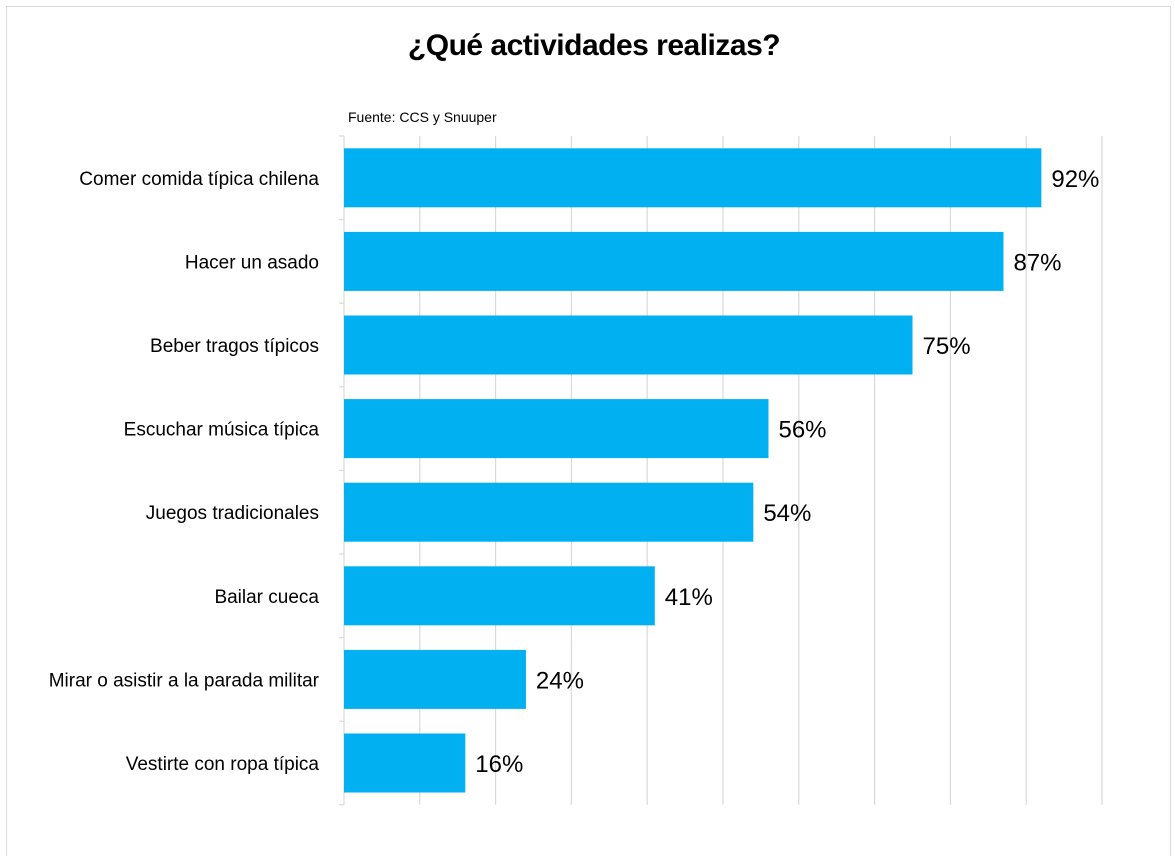  Describe the element at coordinates (1075, 179) in the screenshot. I see `data-label: 92%` at that location.